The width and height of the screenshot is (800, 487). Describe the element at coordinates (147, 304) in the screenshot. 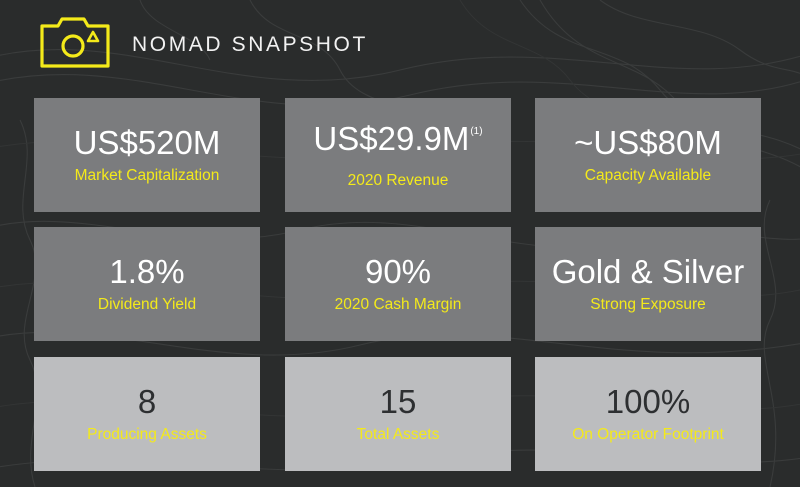

I see `stat-label: Dividend Yield` at that location.